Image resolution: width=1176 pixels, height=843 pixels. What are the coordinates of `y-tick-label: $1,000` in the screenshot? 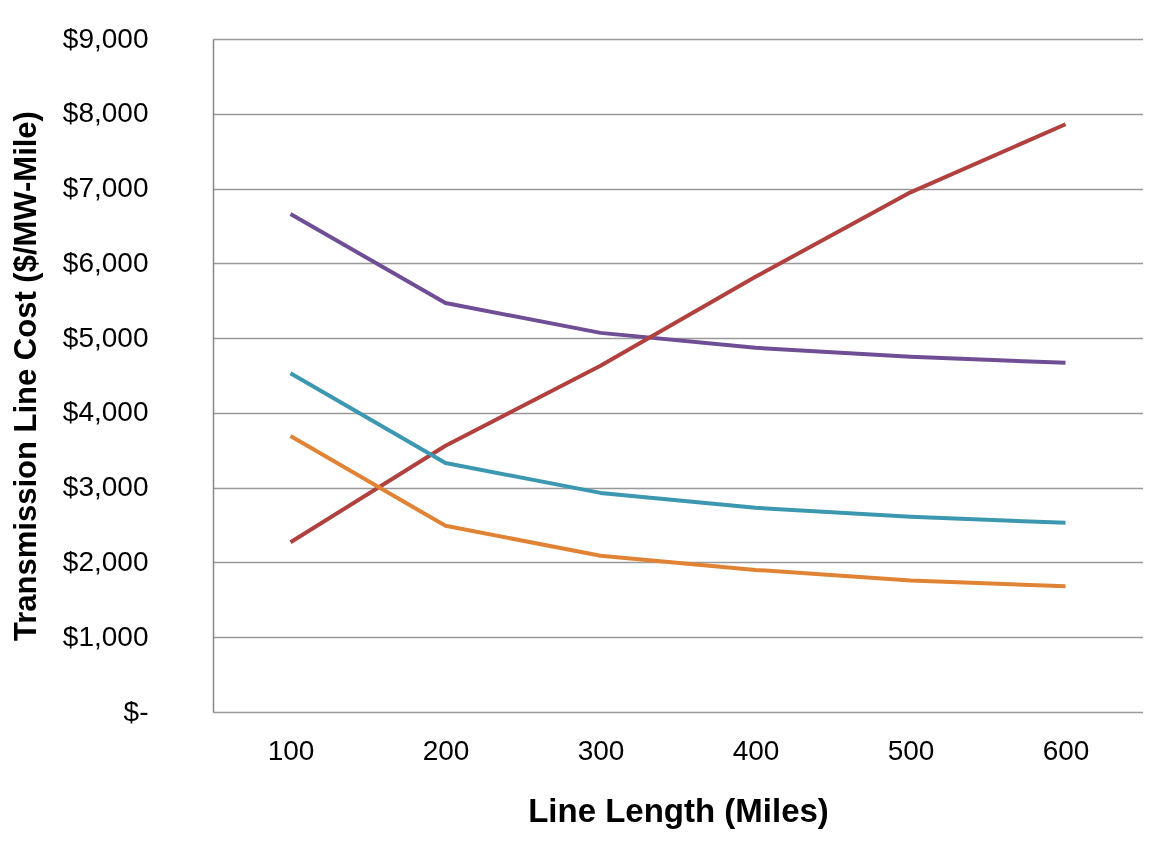 It's located at (105, 636).